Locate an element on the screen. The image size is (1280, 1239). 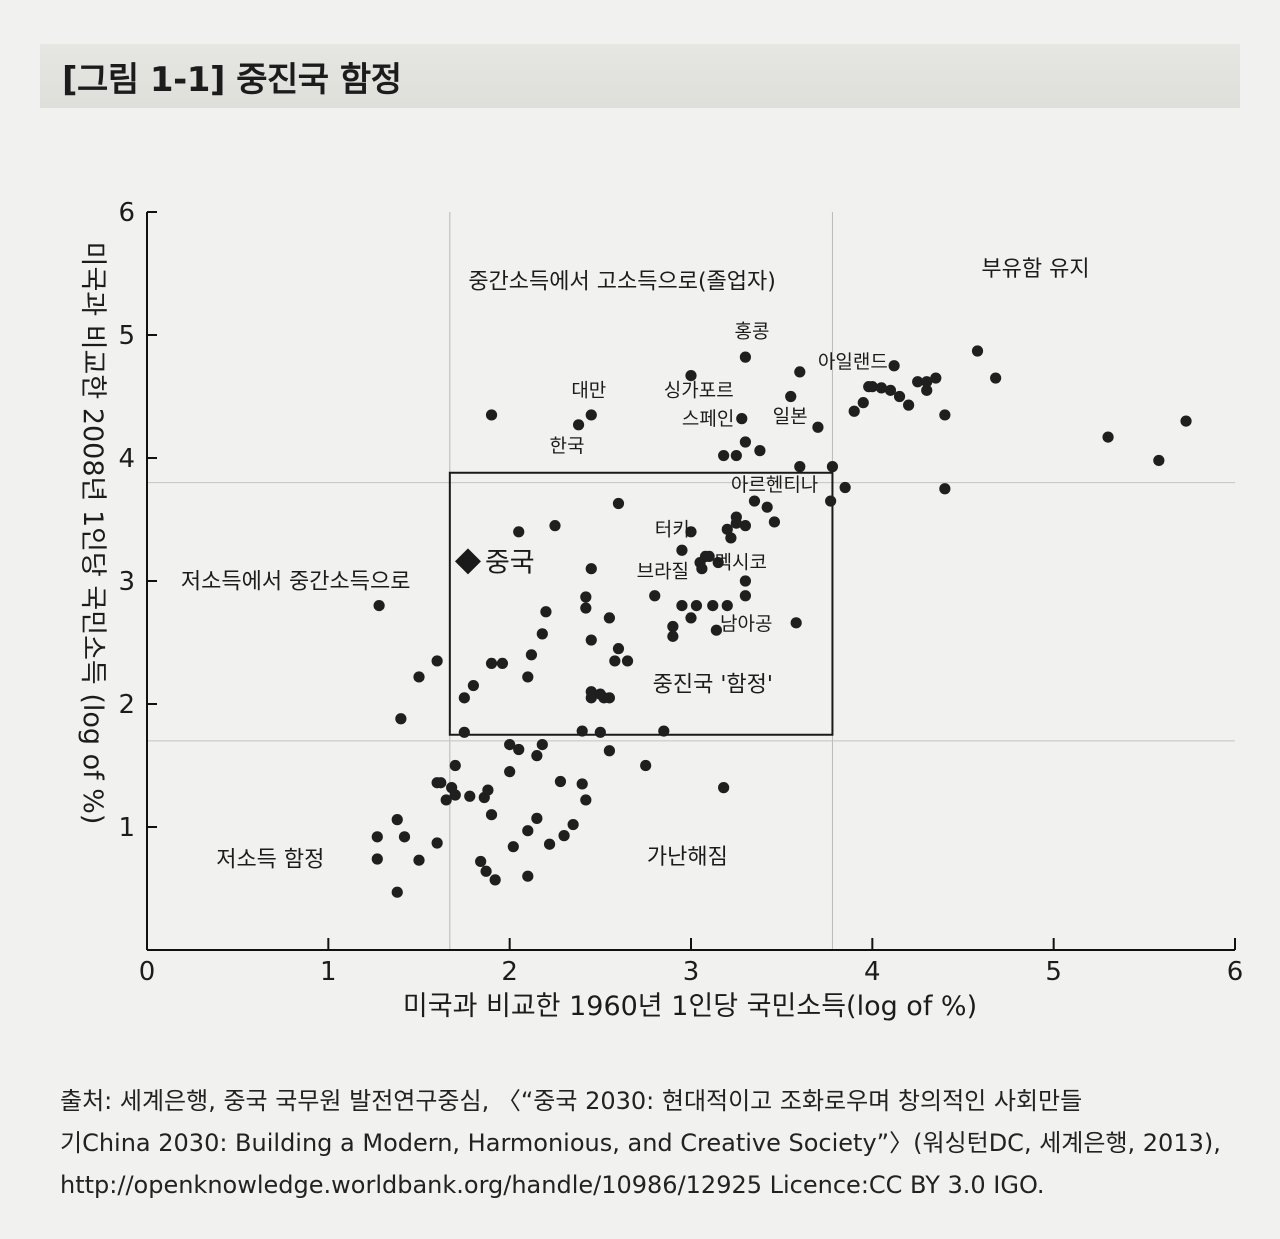
y-tick-label-1: 1 is located at coordinates (126, 828).